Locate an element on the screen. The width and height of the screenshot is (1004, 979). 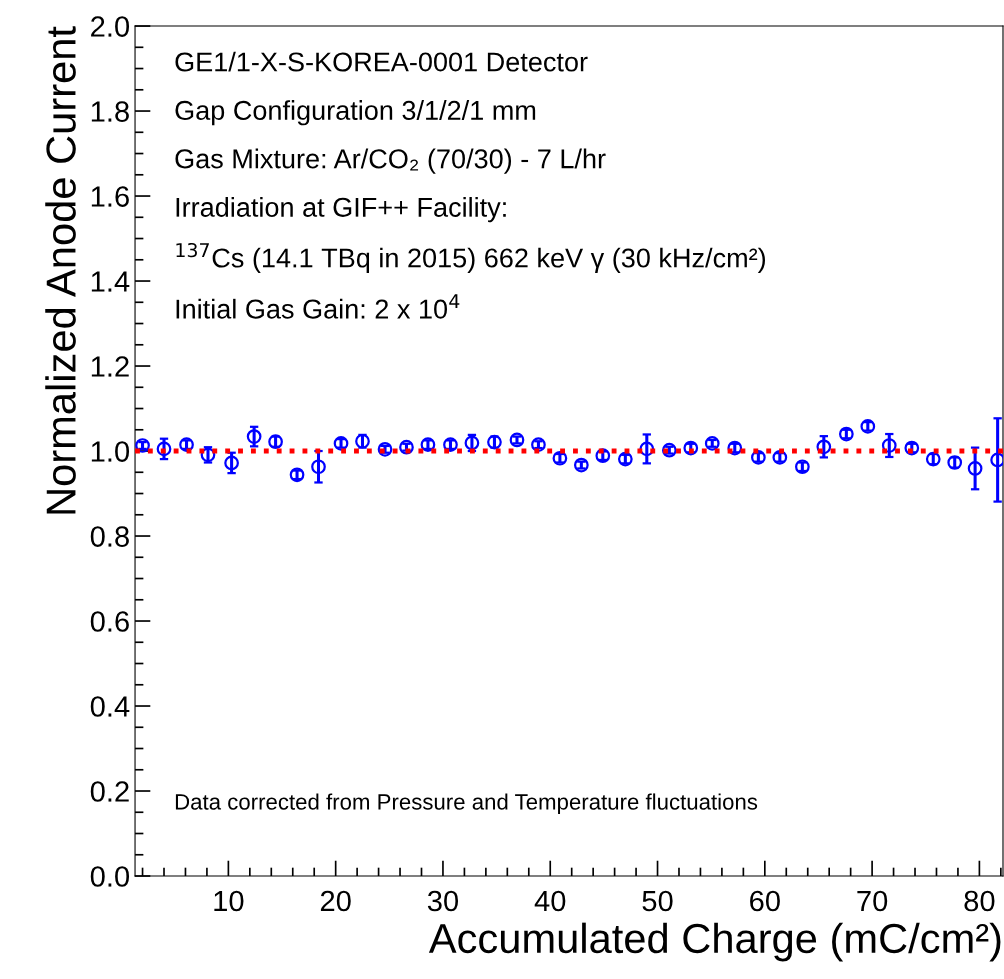
y-tick-label: 0.2 is located at coordinates (109, 791).